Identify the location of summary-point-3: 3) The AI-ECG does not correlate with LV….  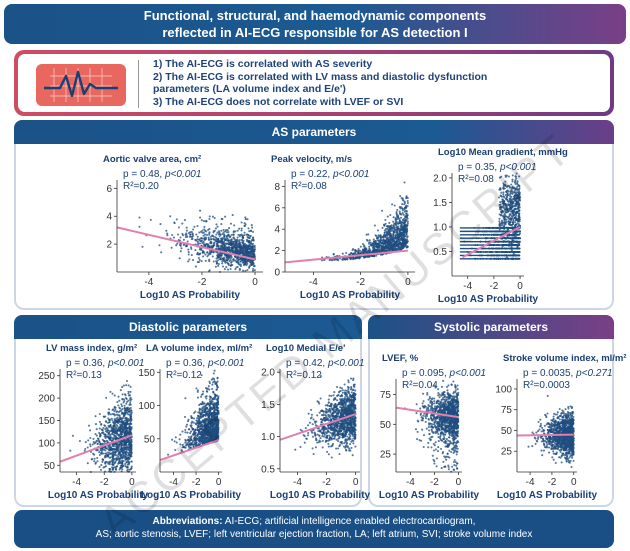
(278, 101).